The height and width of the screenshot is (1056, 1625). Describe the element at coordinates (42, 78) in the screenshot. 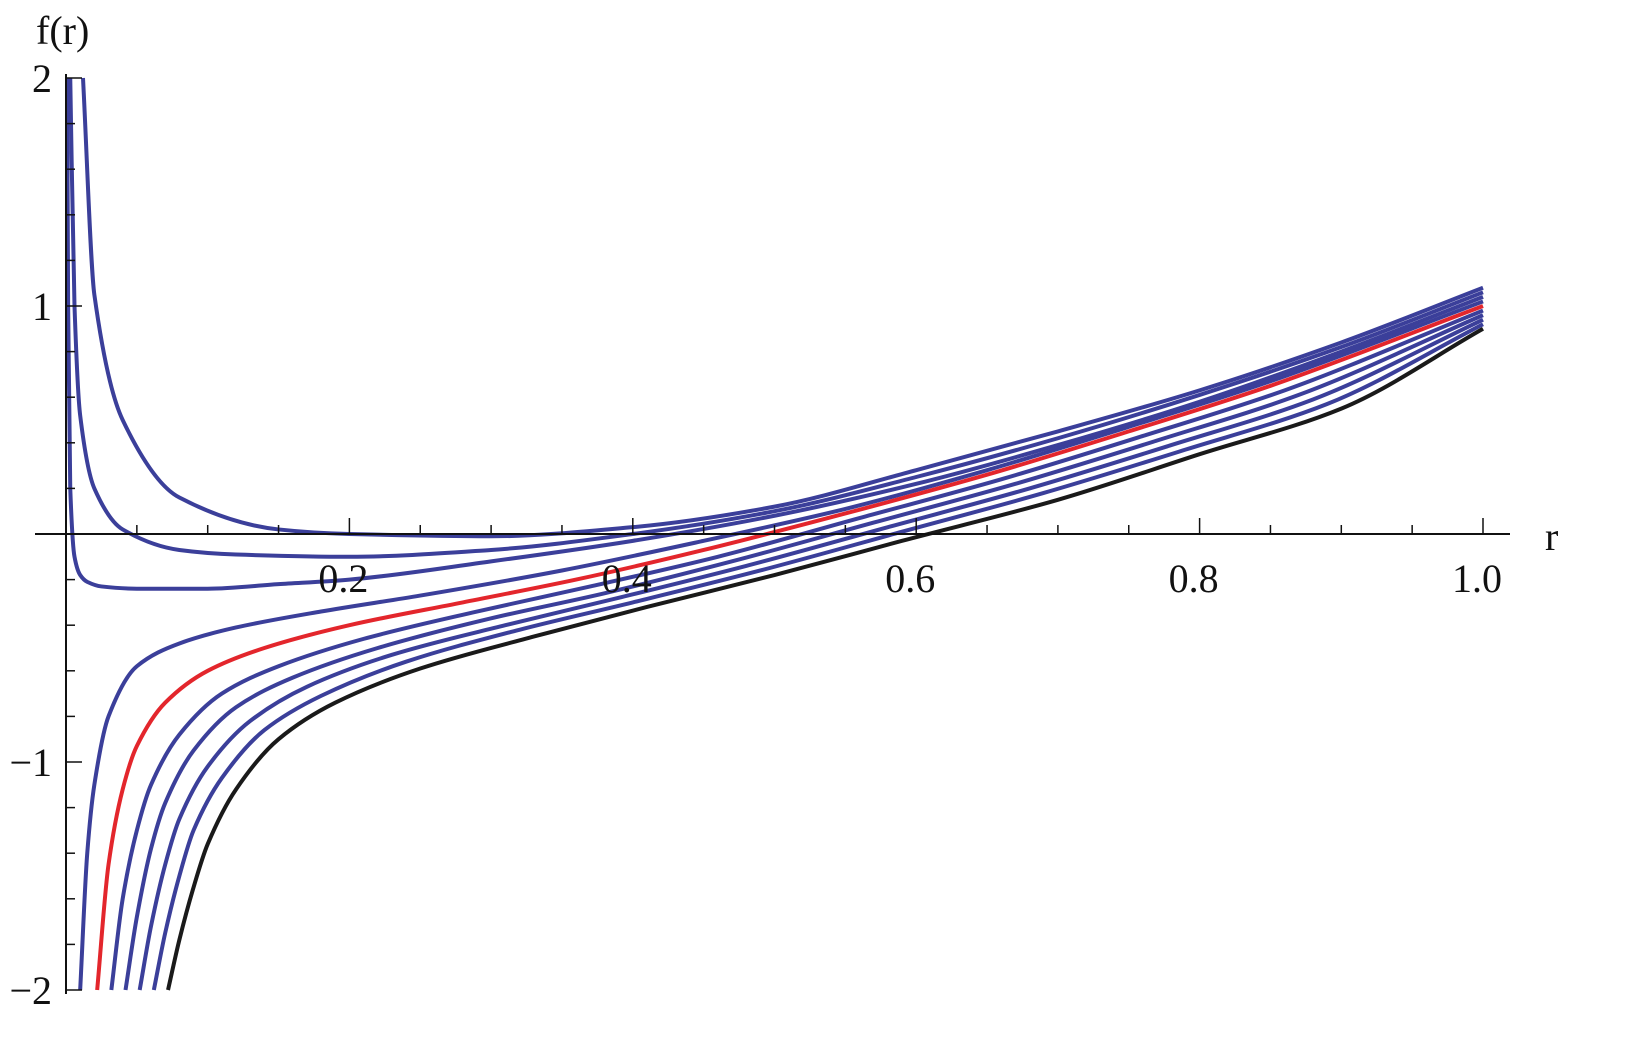

I see `y-tick-label: 2` at that location.